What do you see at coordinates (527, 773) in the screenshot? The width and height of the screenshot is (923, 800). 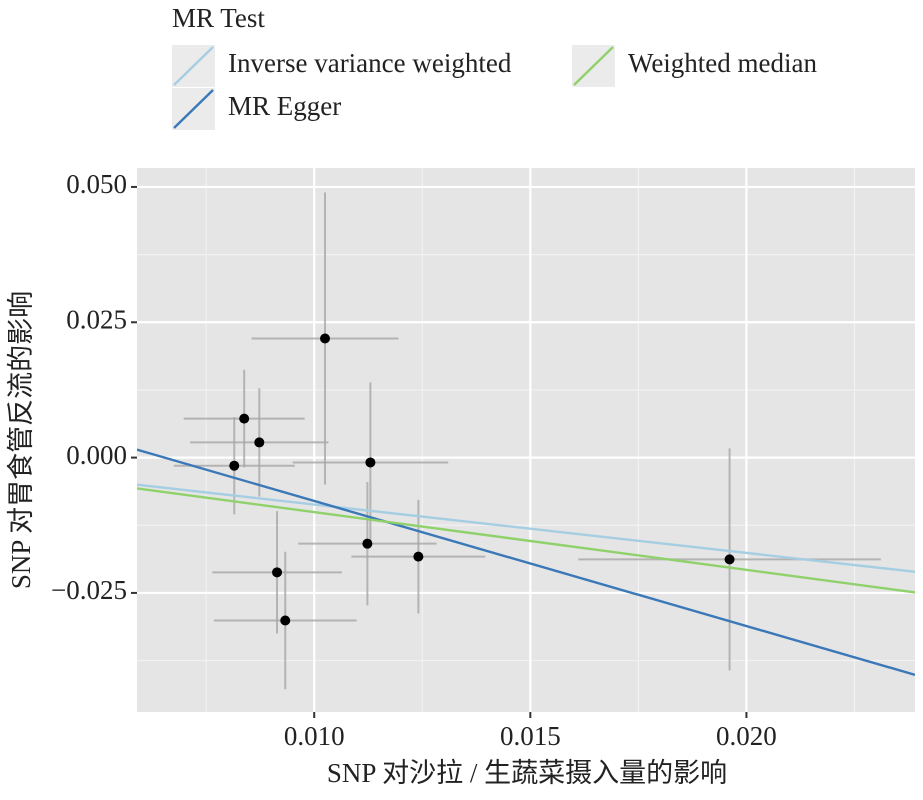 I see `x-axis-title: SNP 对沙拉 / 生蔬菜摄入量的影响` at bounding box center [527, 773].